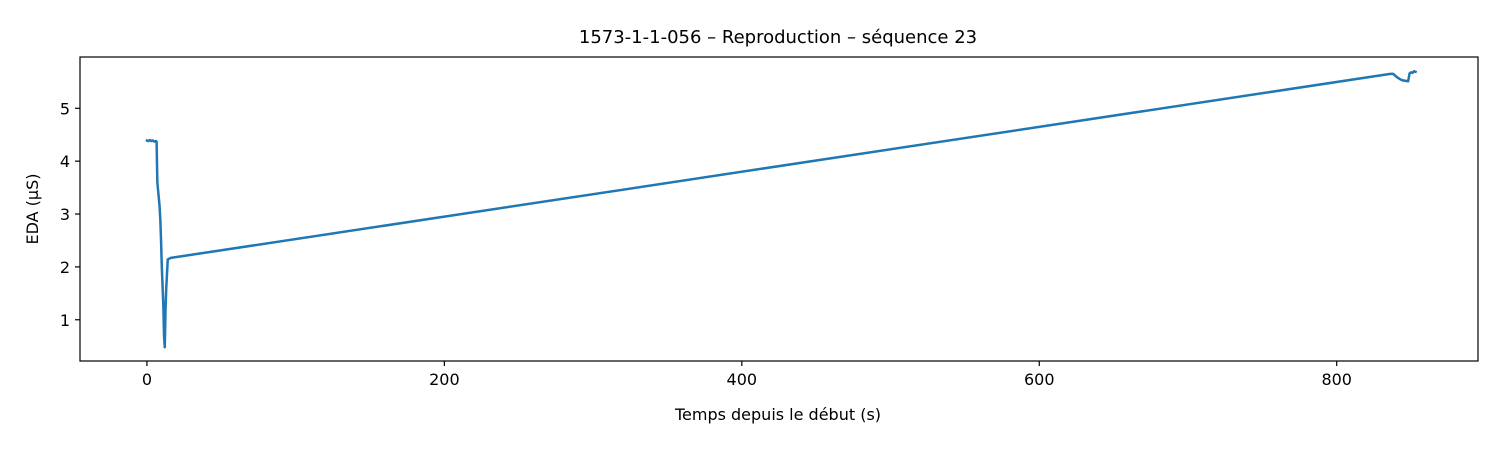 This screenshot has width=1500, height=450. I want to click on x-tick-label: 0, so click(147, 379).